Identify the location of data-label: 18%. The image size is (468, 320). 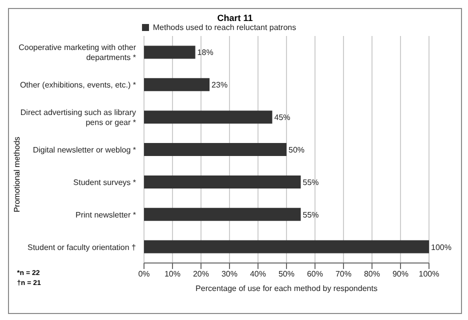
(205, 53).